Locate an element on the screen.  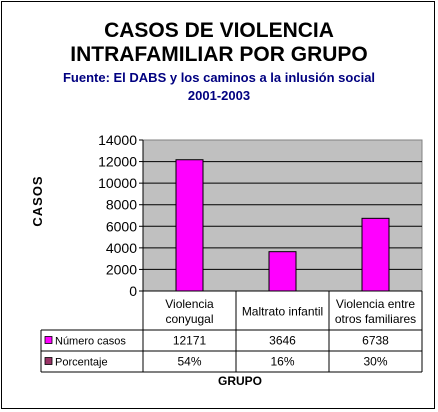
y-tick-label: 12000 is located at coordinates (117, 162).